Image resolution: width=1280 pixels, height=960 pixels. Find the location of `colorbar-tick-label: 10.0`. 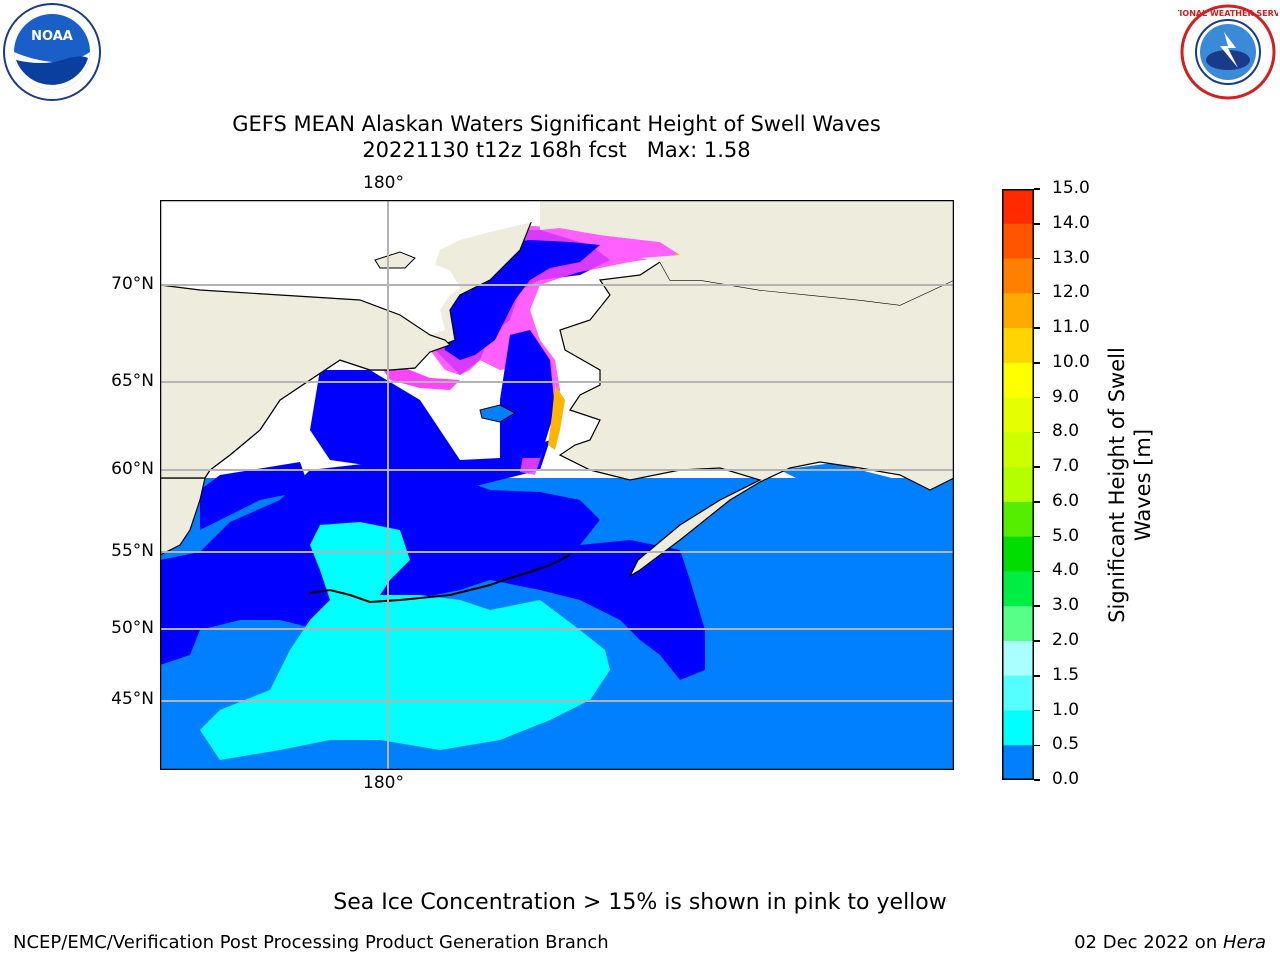

colorbar-tick-label: 10.0 is located at coordinates (1071, 361).